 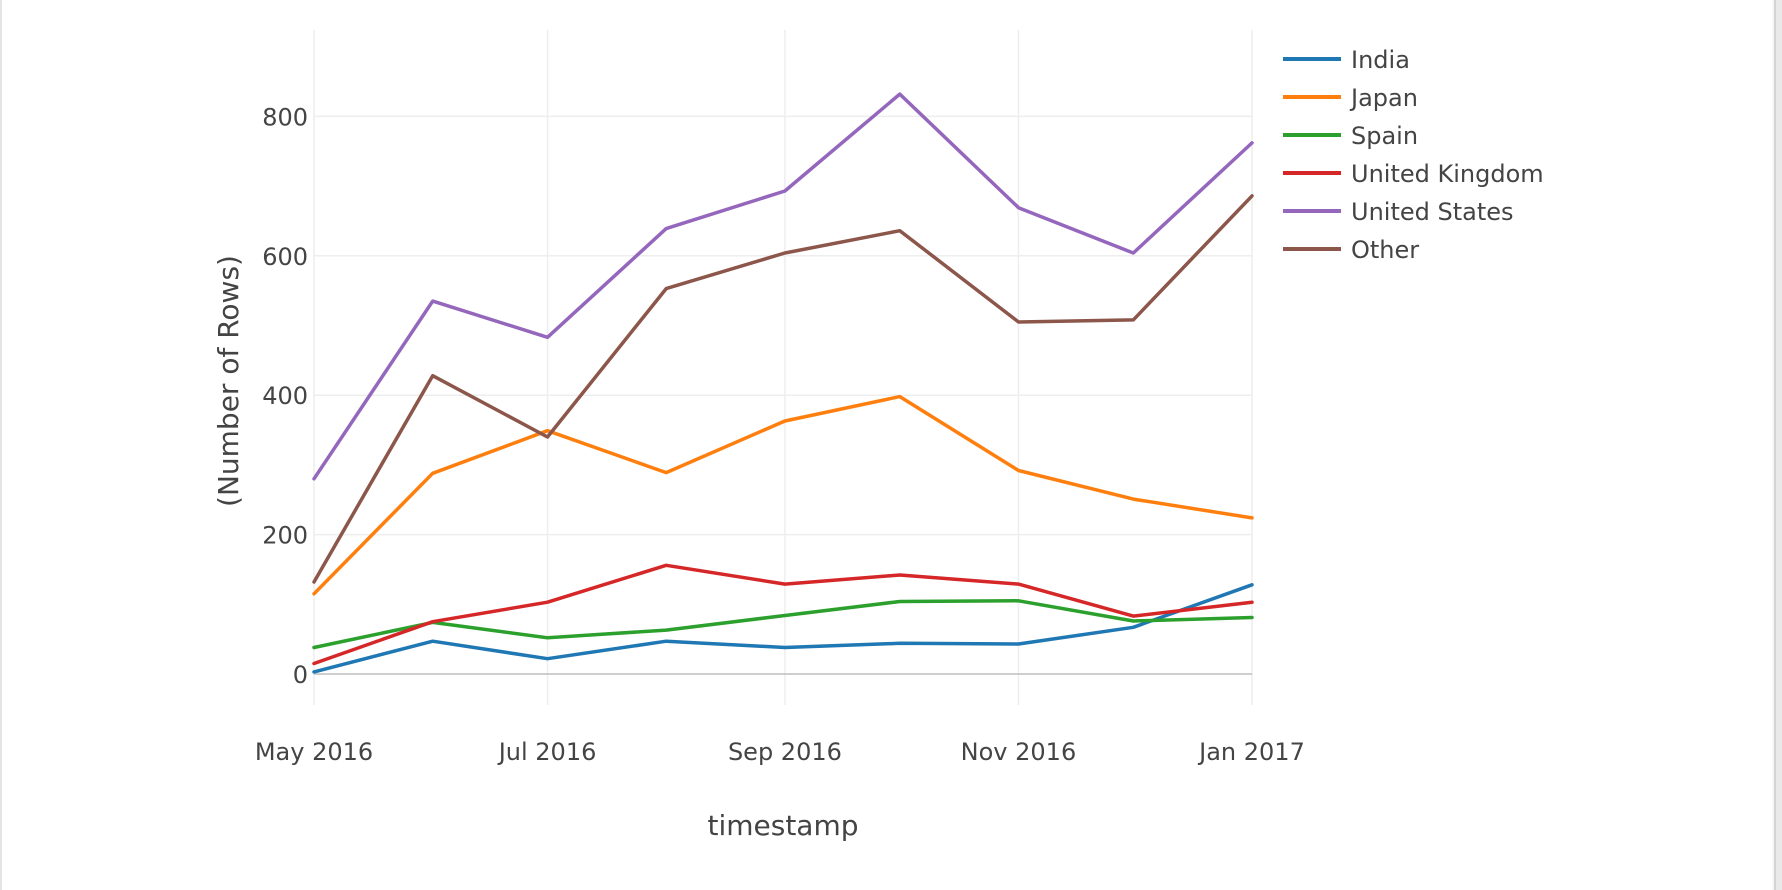 I want to click on legend-item: Spain, so click(x=1350, y=136).